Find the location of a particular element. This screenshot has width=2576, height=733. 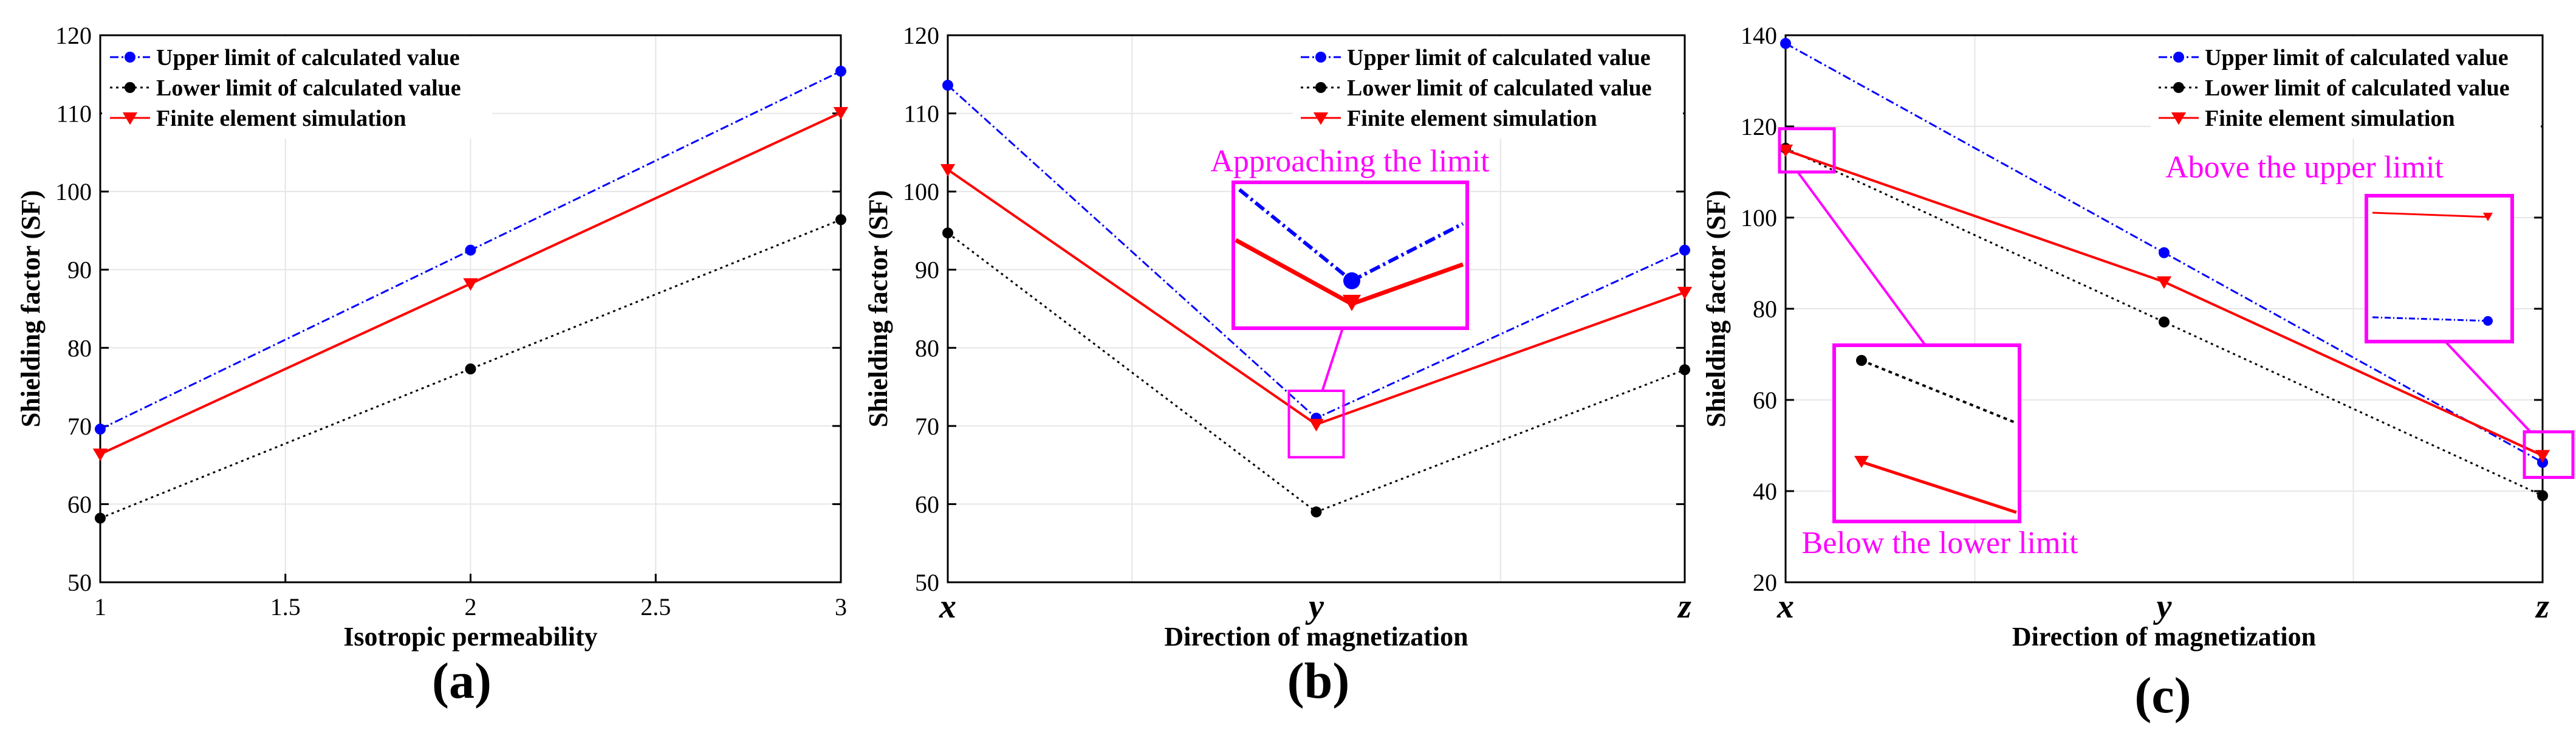

x-tick-label: 1 is located at coordinates (100, 607).